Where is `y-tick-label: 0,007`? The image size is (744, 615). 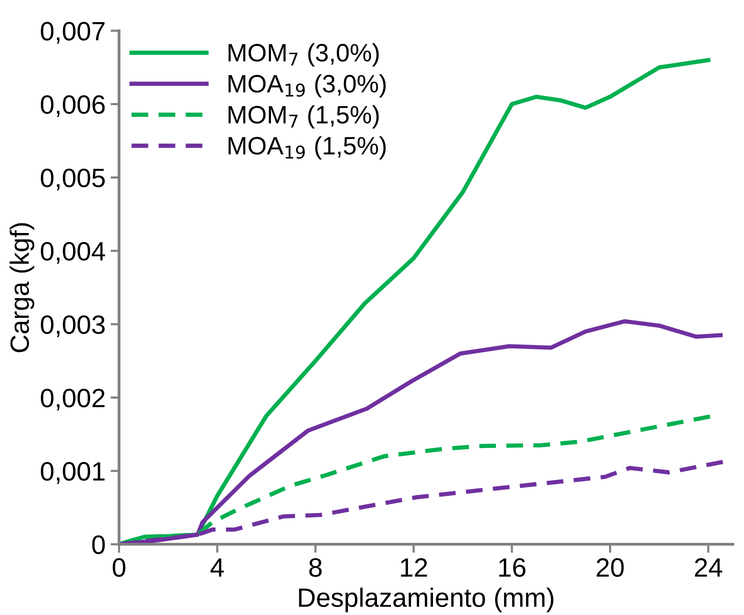
y-tick-label: 0,007 is located at coordinates (72, 33).